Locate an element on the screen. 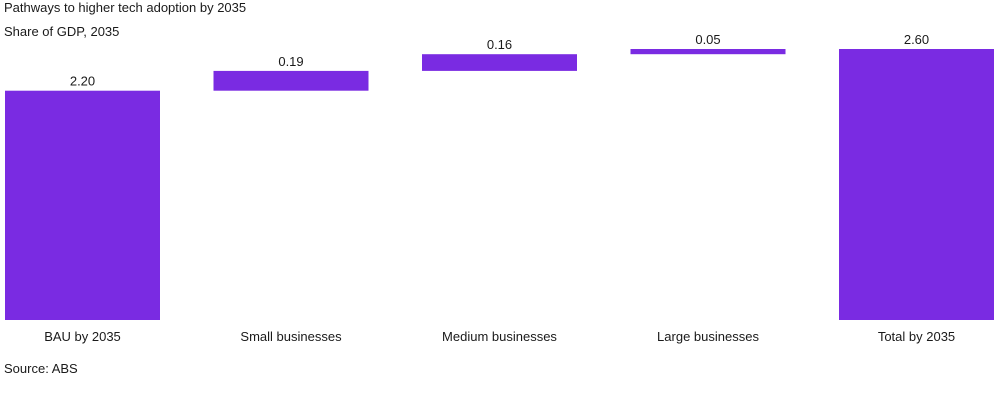  category-label-3: Large businesses is located at coordinates (708, 336).